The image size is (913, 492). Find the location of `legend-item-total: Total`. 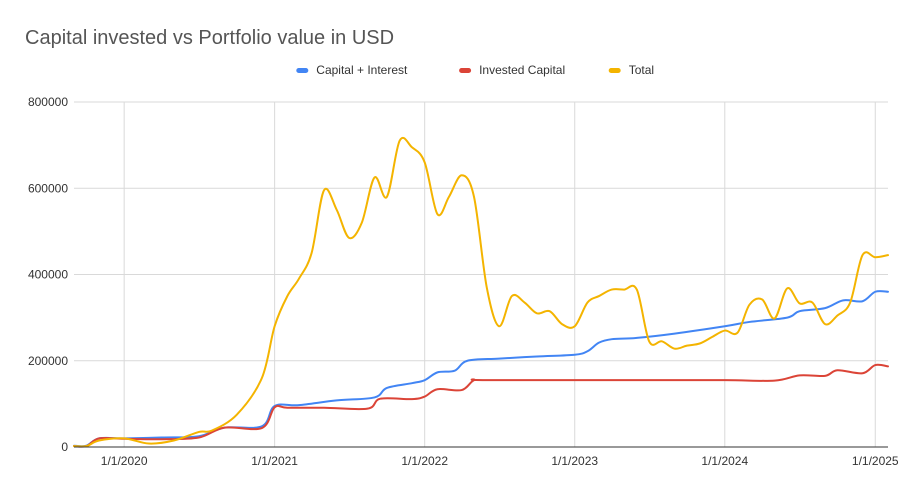

legend-item-total: Total is located at coordinates (631, 70).